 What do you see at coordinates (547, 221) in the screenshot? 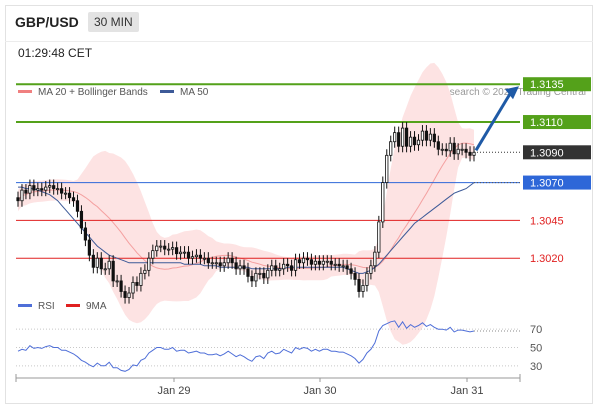
I see `support-label: 1.3045` at bounding box center [547, 221].